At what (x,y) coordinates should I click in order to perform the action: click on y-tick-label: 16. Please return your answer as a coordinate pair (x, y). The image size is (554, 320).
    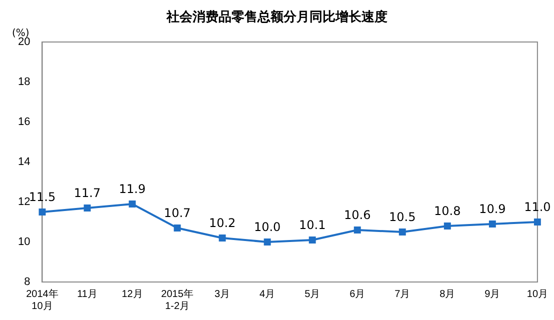
    Looking at the image, I should click on (24, 122).